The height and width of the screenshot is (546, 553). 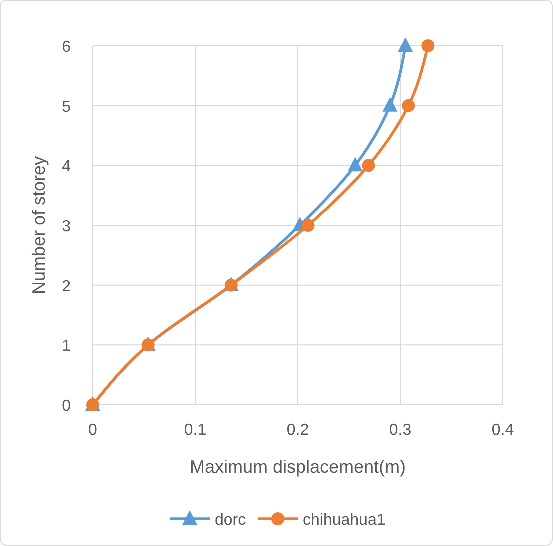 I want to click on y-axis-title: Number of storey, so click(x=39, y=225).